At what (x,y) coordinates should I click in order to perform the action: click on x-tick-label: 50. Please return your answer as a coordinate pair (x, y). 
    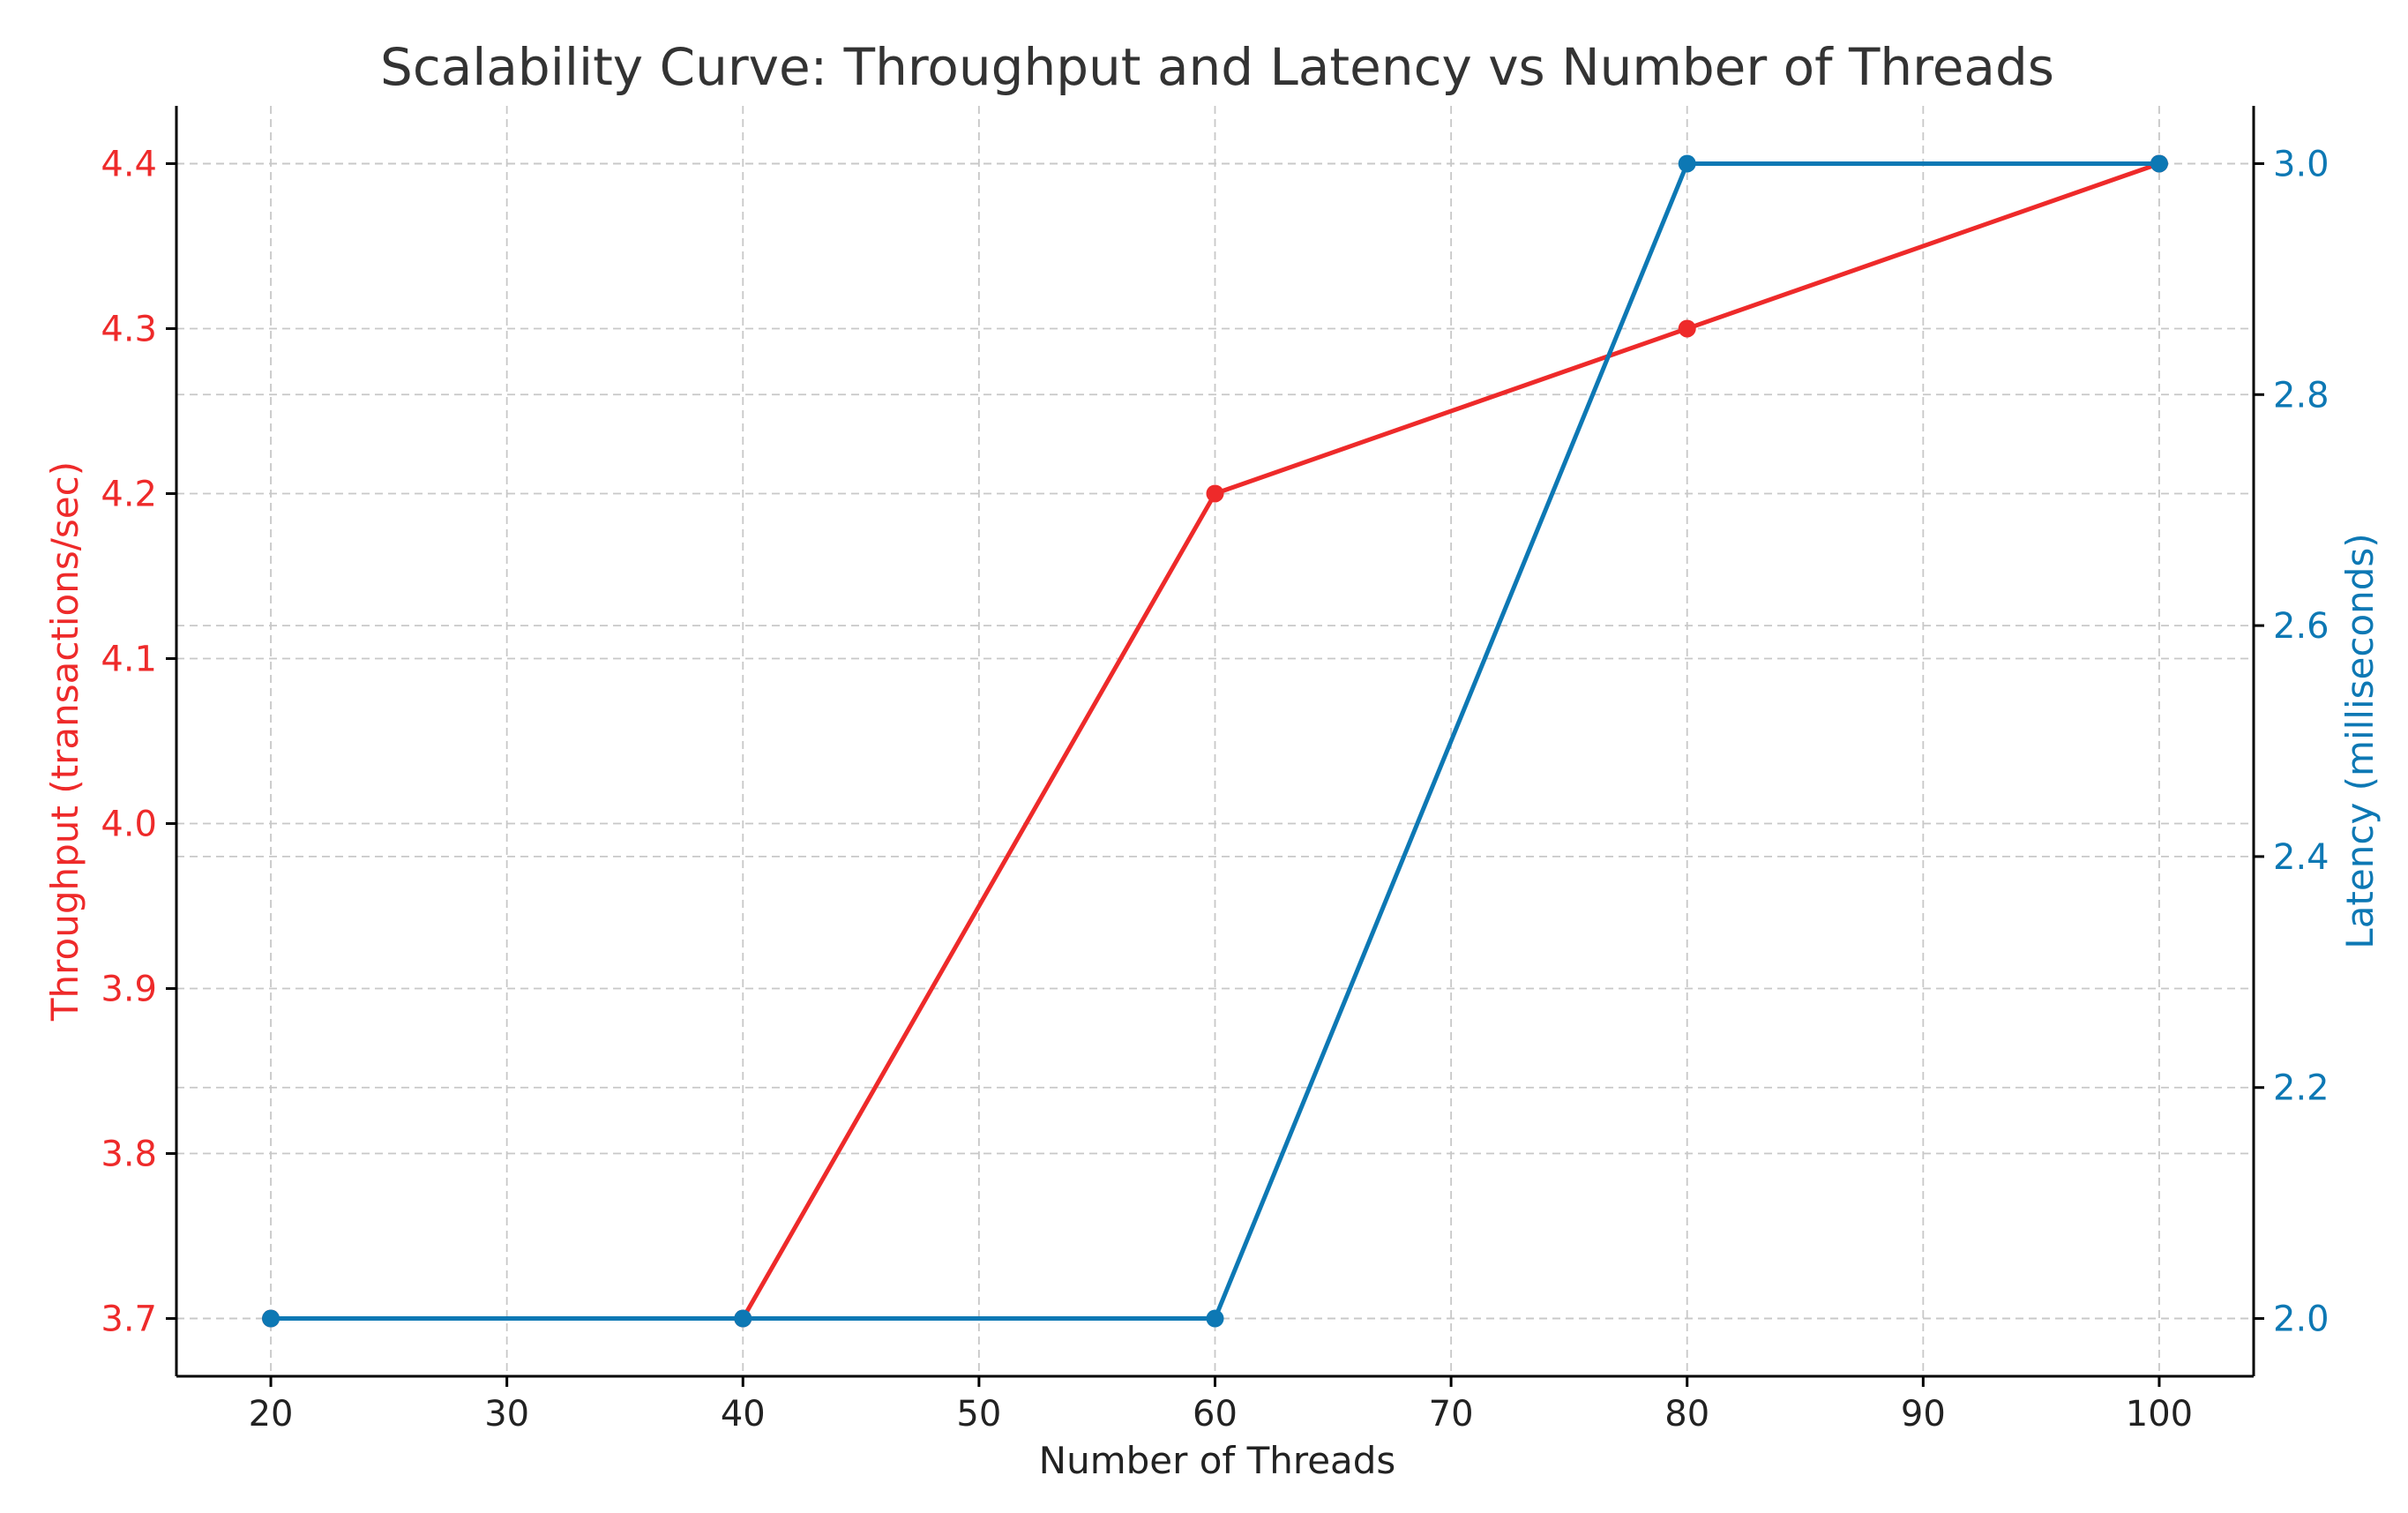
    Looking at the image, I should click on (978, 1414).